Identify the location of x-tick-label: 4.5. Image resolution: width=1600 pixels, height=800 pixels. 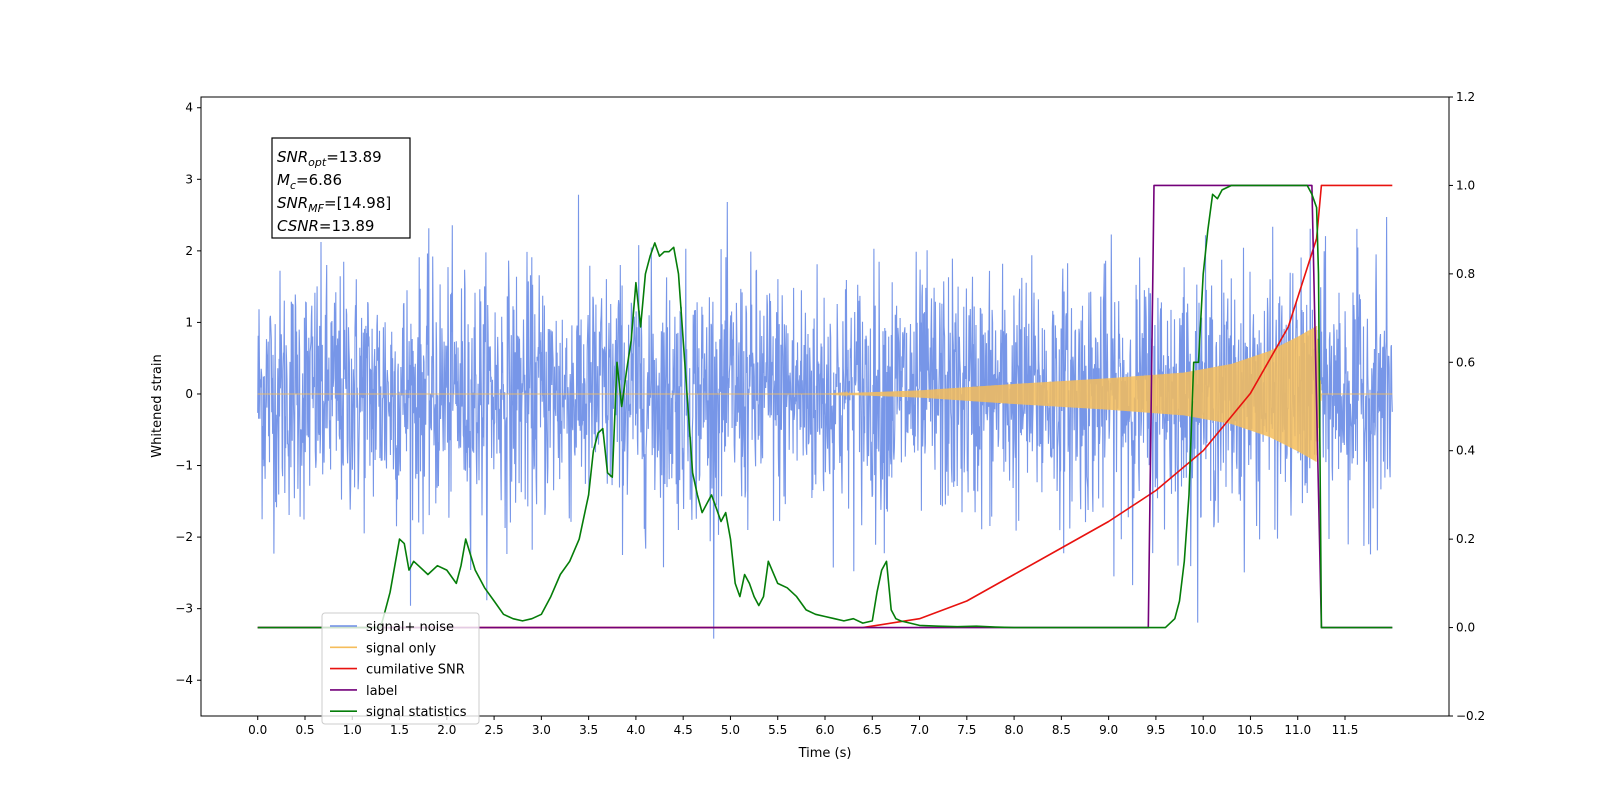
(683, 730).